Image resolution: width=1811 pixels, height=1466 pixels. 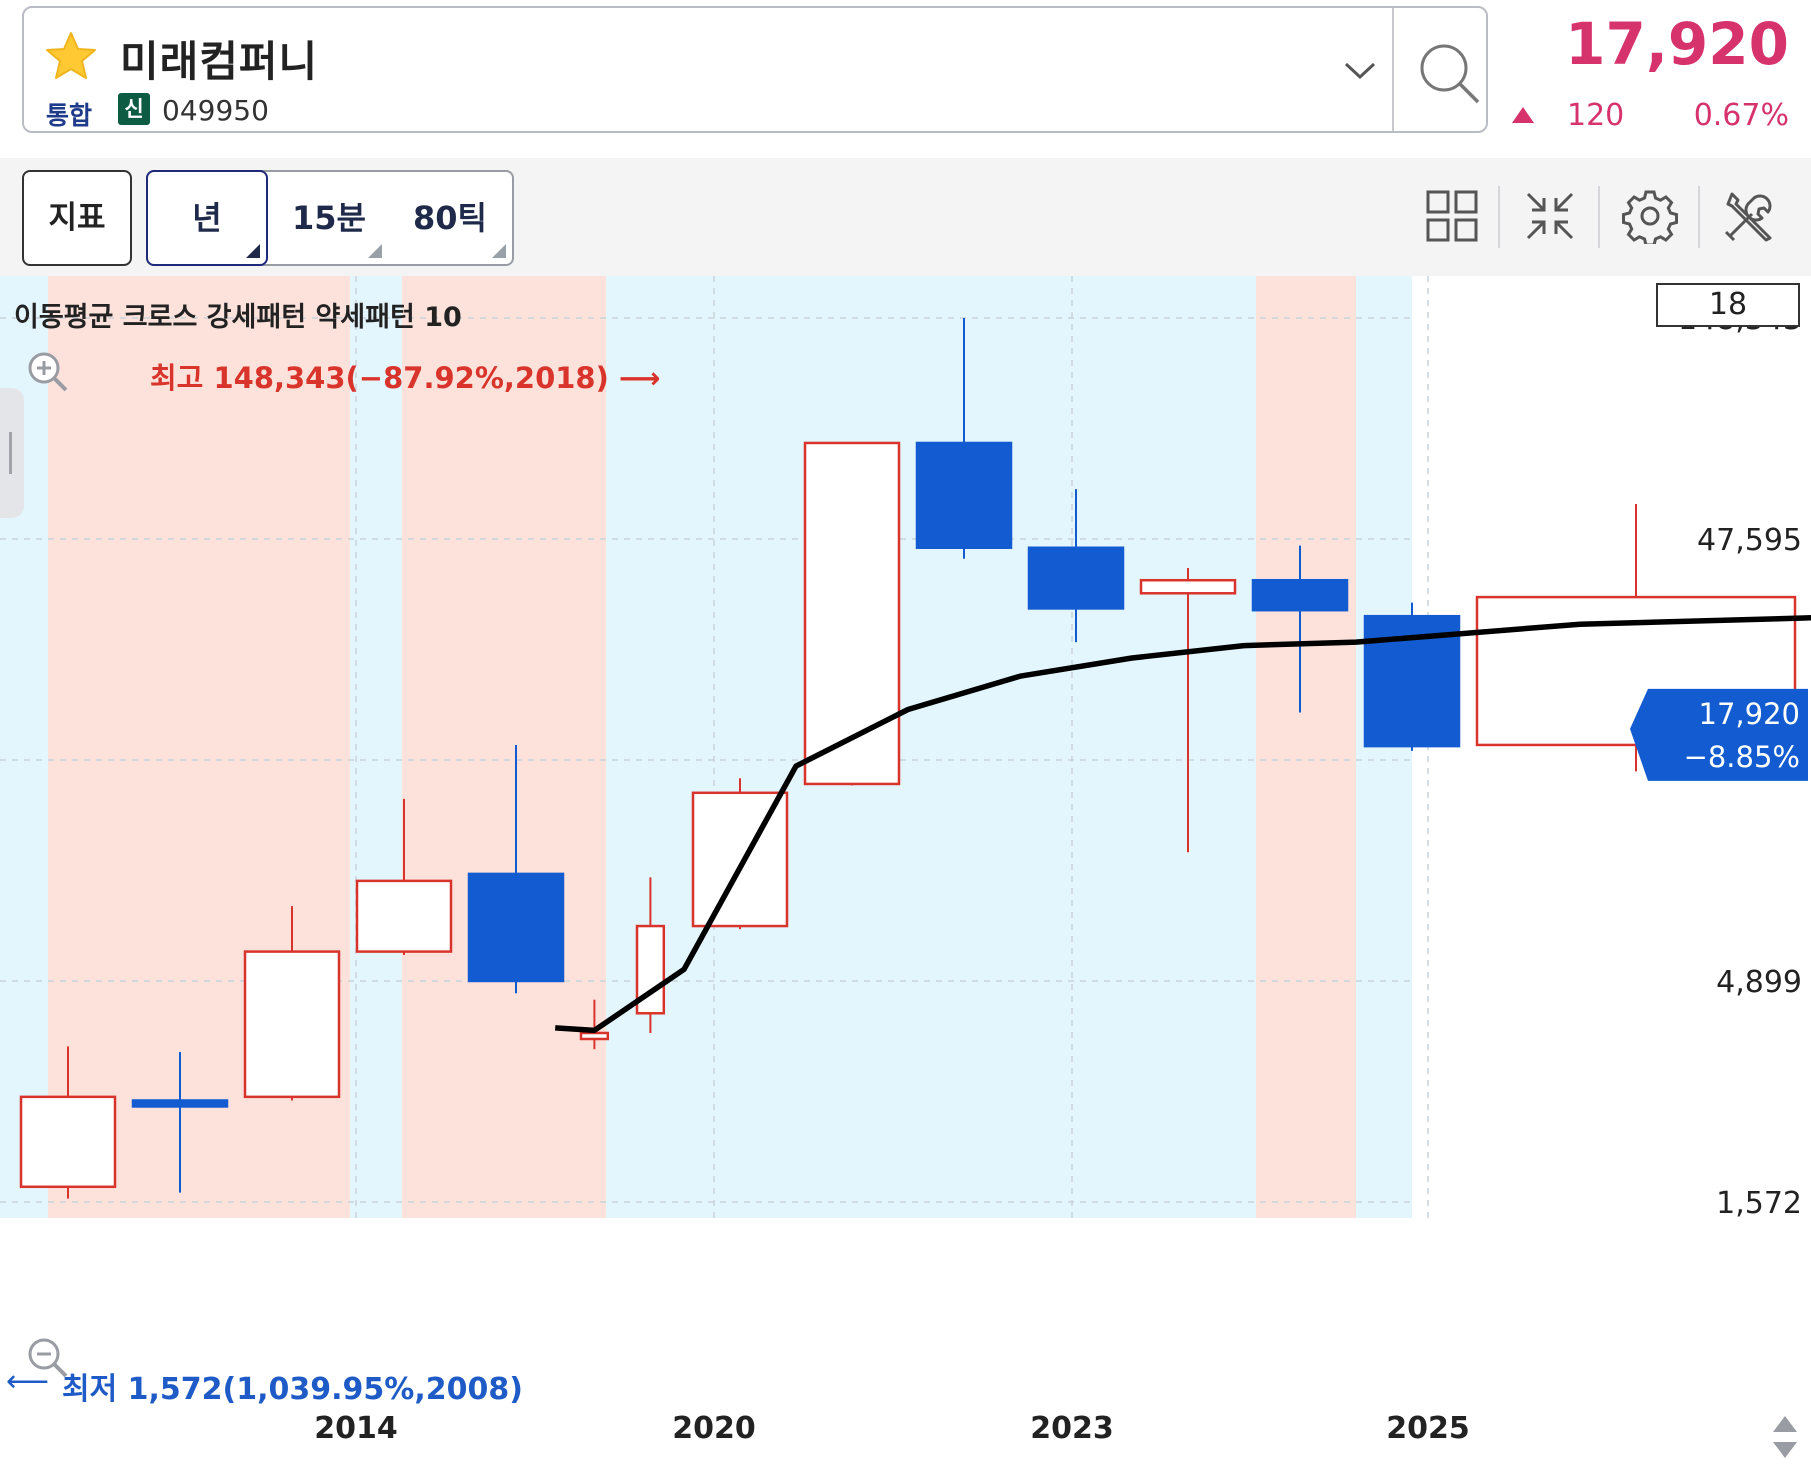 I want to click on stock-selector: 미래컴퍼니 통합 신 049950, so click(x=755, y=69).